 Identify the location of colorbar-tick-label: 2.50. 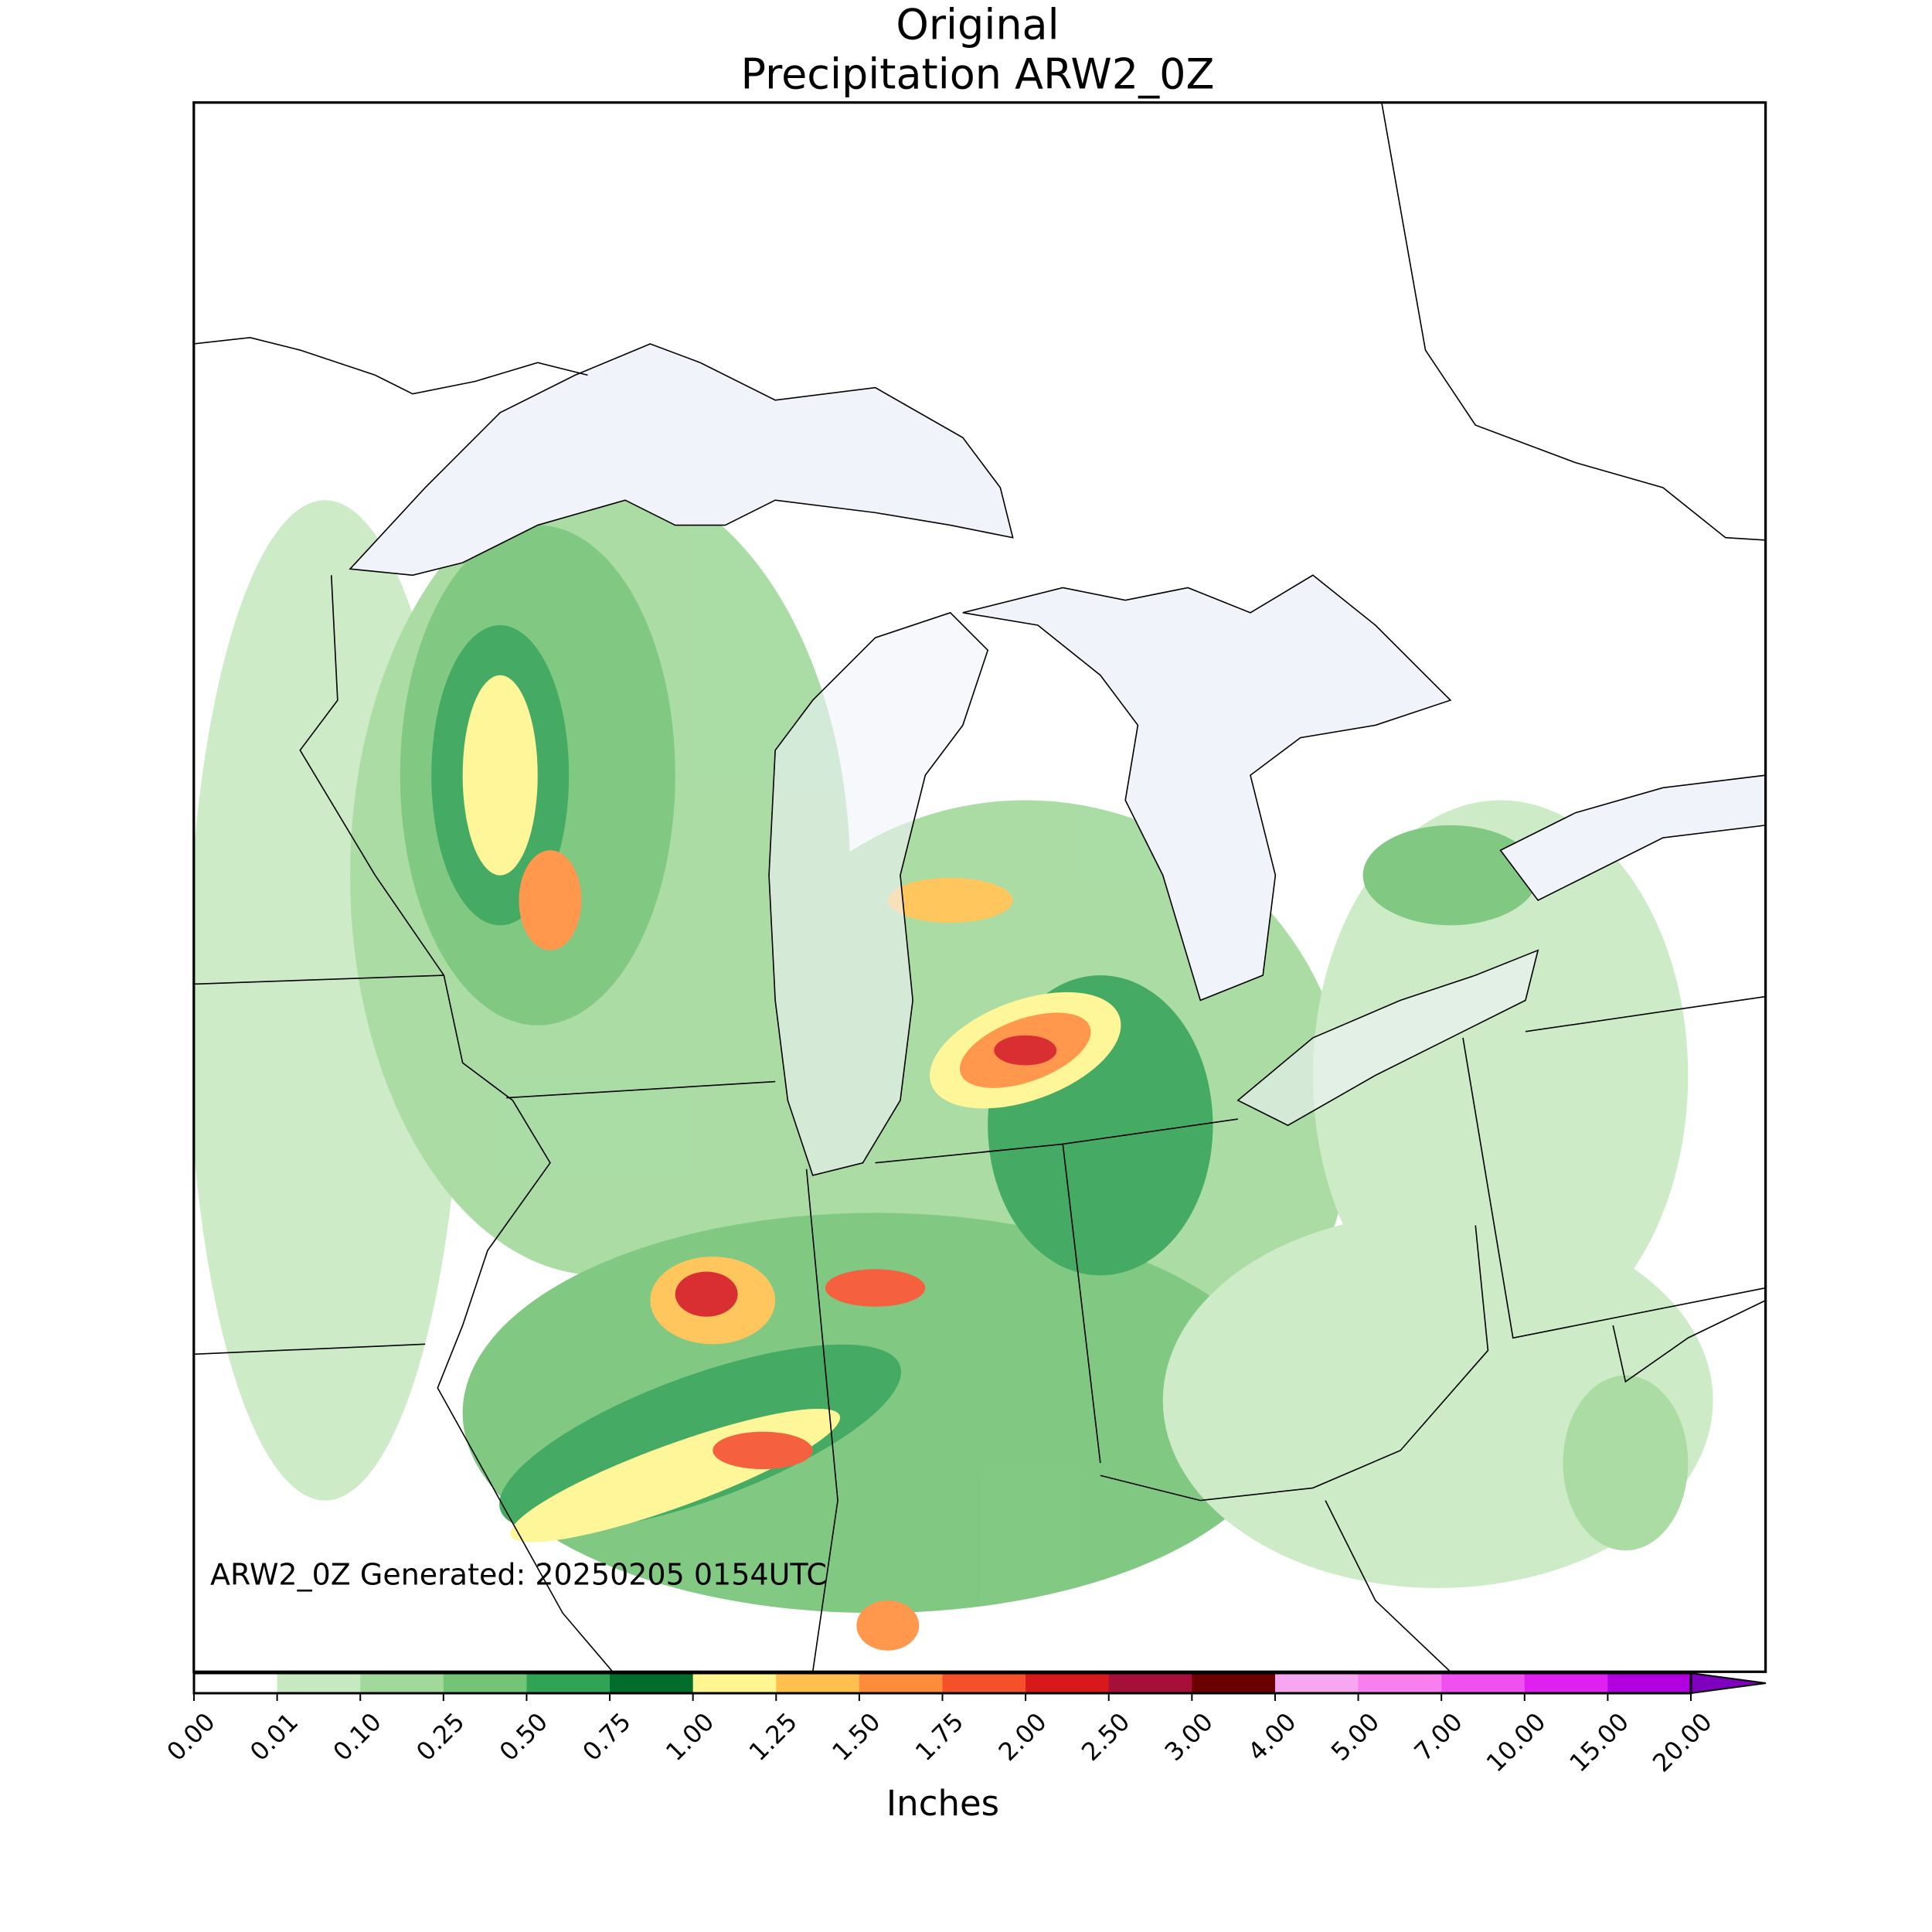
(1106, 1737).